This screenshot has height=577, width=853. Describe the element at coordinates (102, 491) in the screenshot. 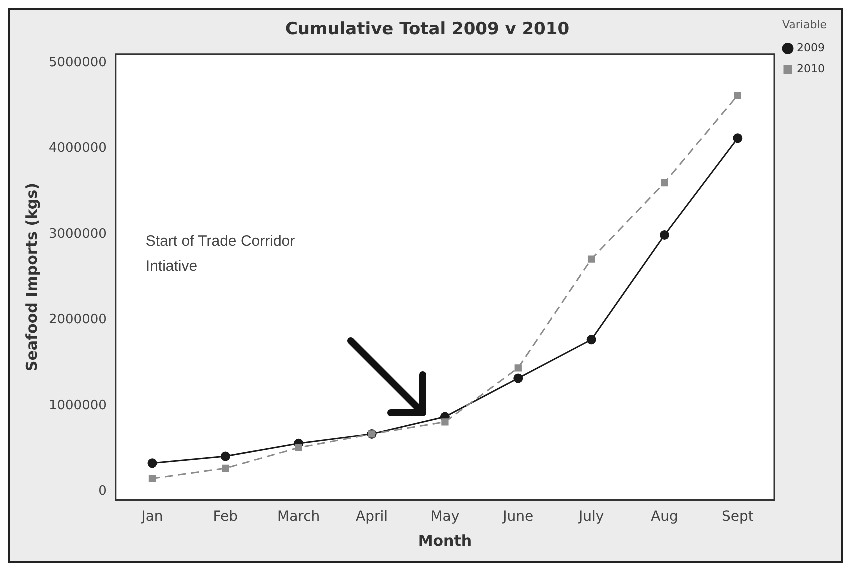

I see `y-tick-label: 0` at that location.